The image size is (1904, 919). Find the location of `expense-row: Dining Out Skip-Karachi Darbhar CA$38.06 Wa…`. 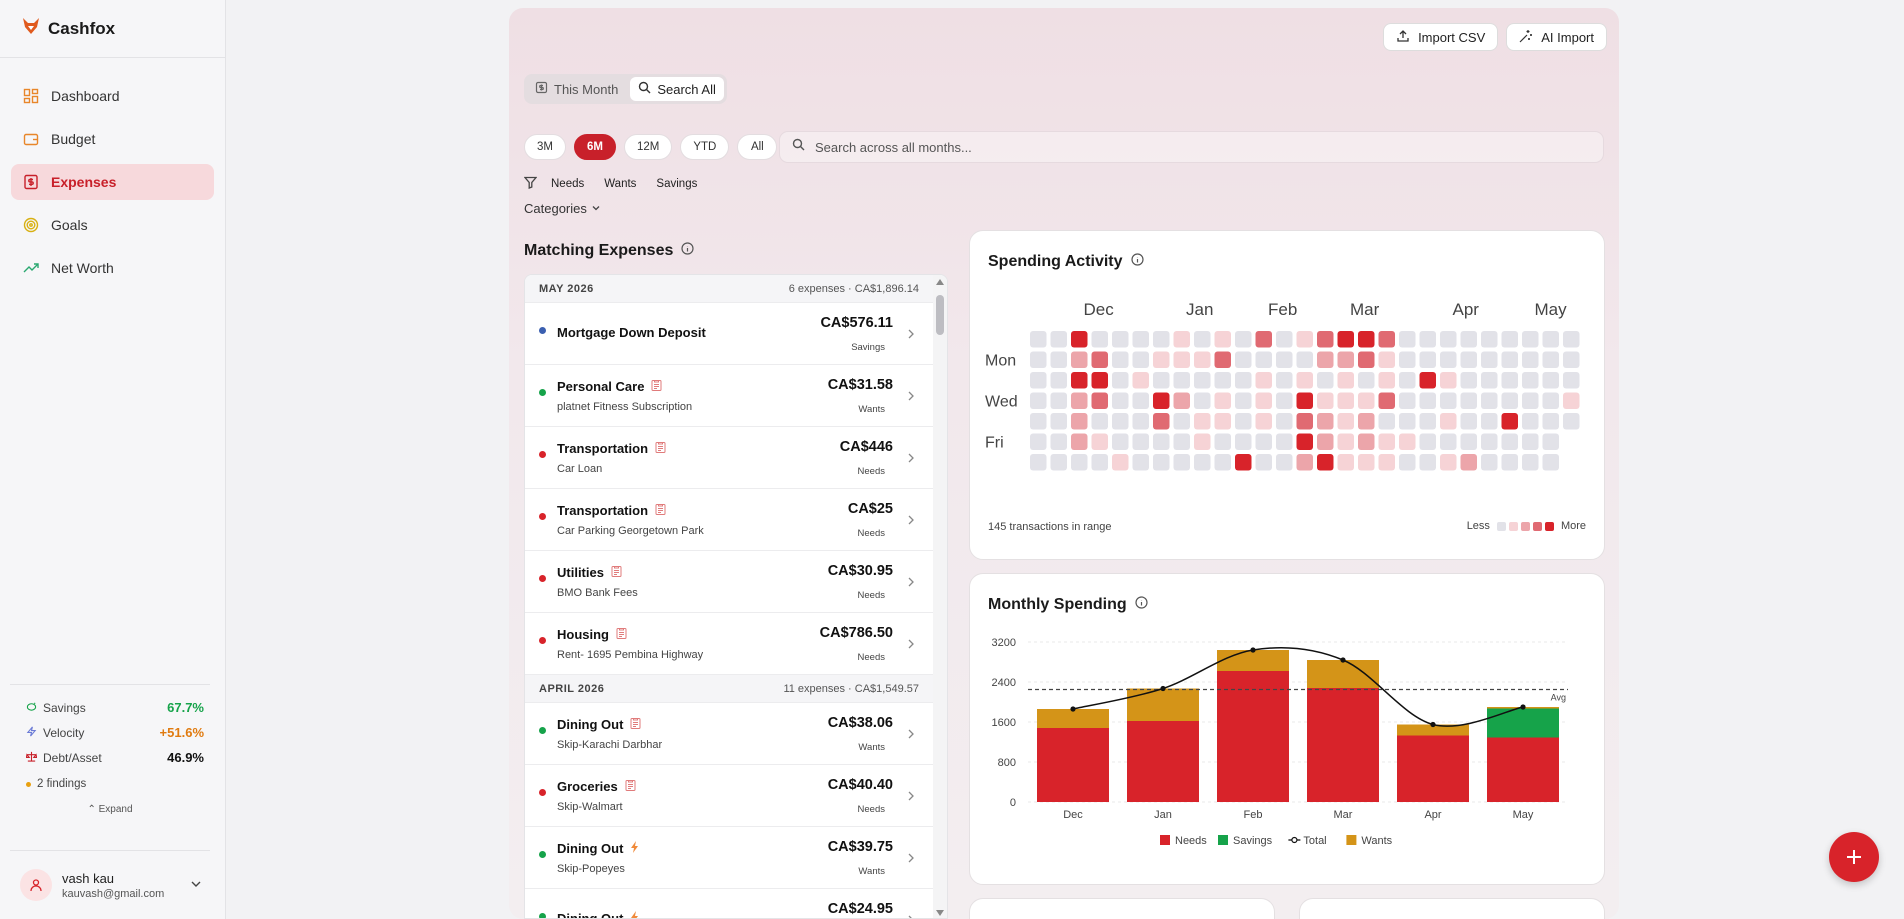

expense-row: Dining Out Skip-Karachi Darbhar CA$38.06 Wa… is located at coordinates (729, 734).